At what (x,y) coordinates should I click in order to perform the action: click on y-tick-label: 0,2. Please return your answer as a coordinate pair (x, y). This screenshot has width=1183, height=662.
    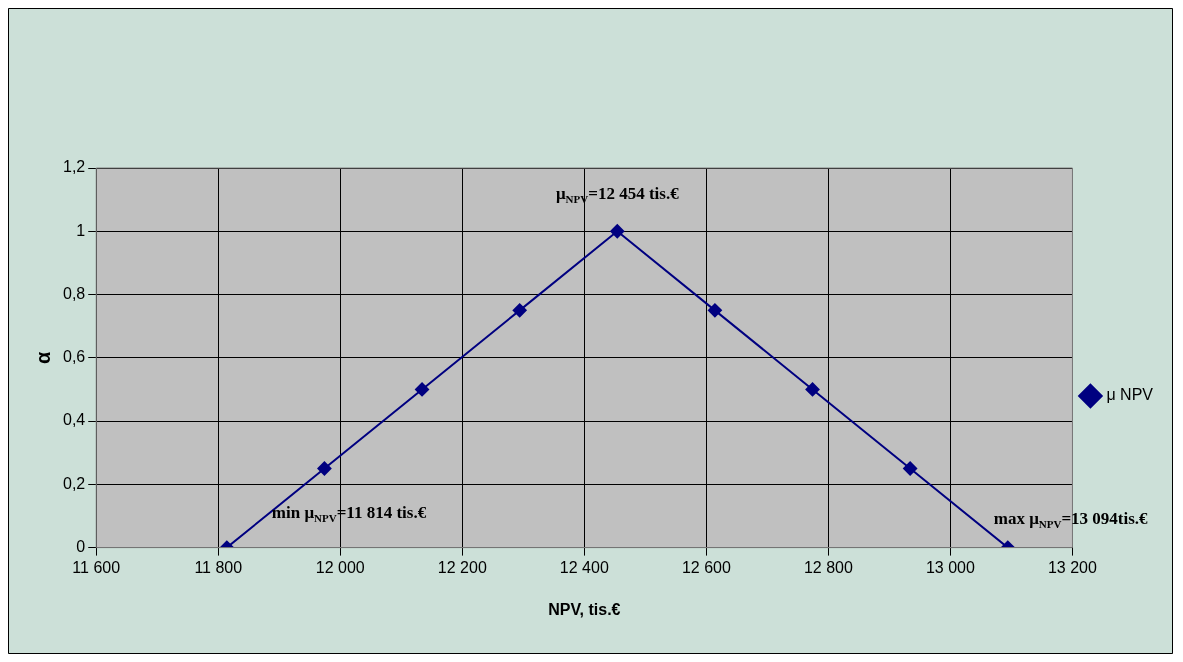
    Looking at the image, I should click on (74, 483).